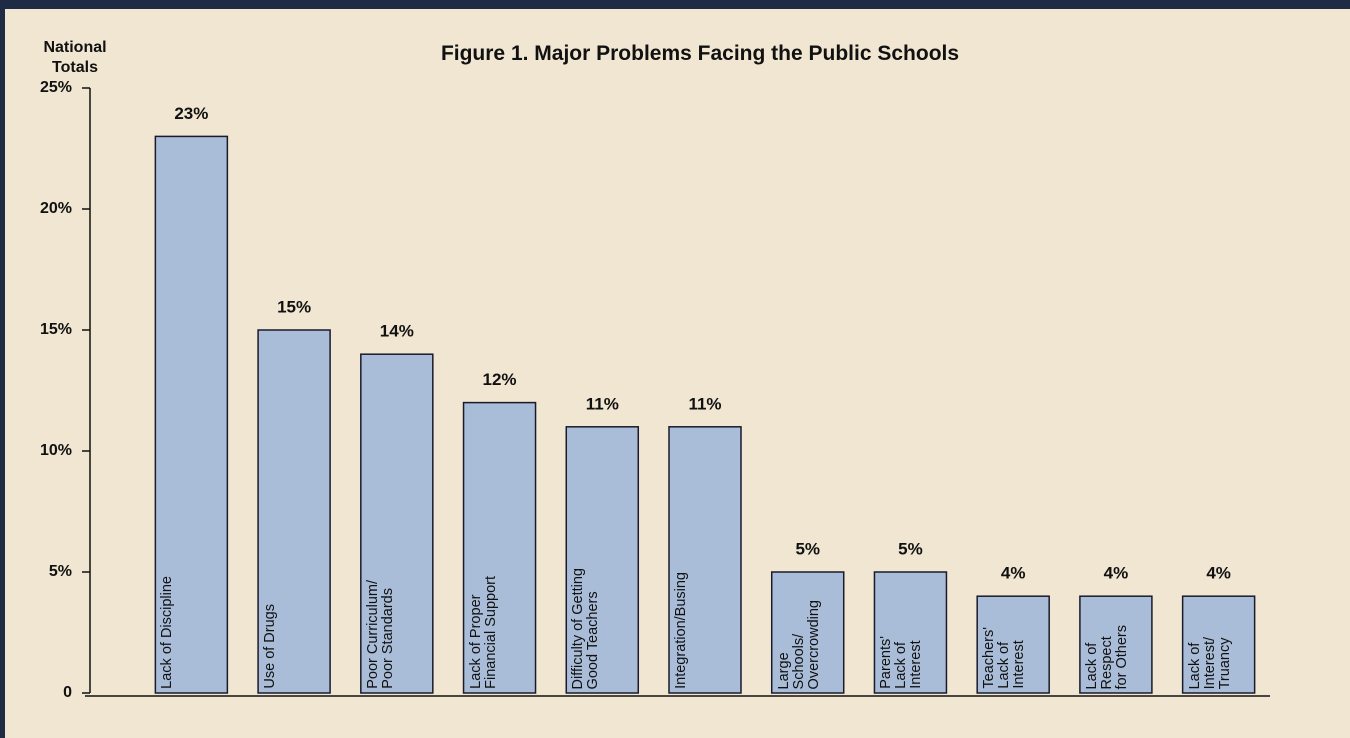 This screenshot has height=738, width=1350. Describe the element at coordinates (167, 632) in the screenshot. I see `category-label: Lack of Discipline` at that location.